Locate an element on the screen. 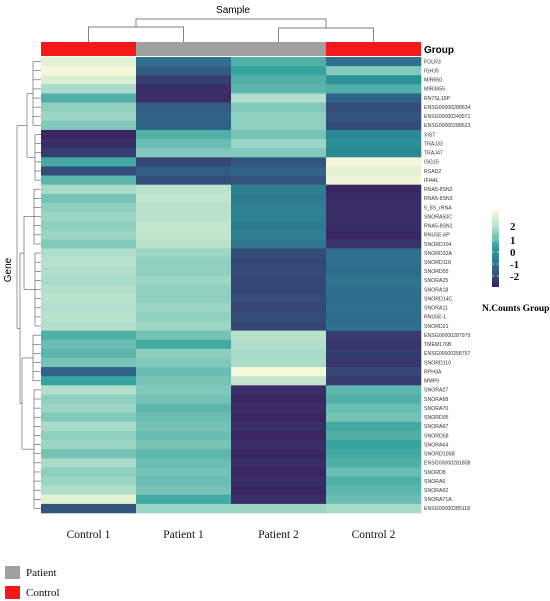  color-scale-tick-label: 2 is located at coordinates (513, 227).